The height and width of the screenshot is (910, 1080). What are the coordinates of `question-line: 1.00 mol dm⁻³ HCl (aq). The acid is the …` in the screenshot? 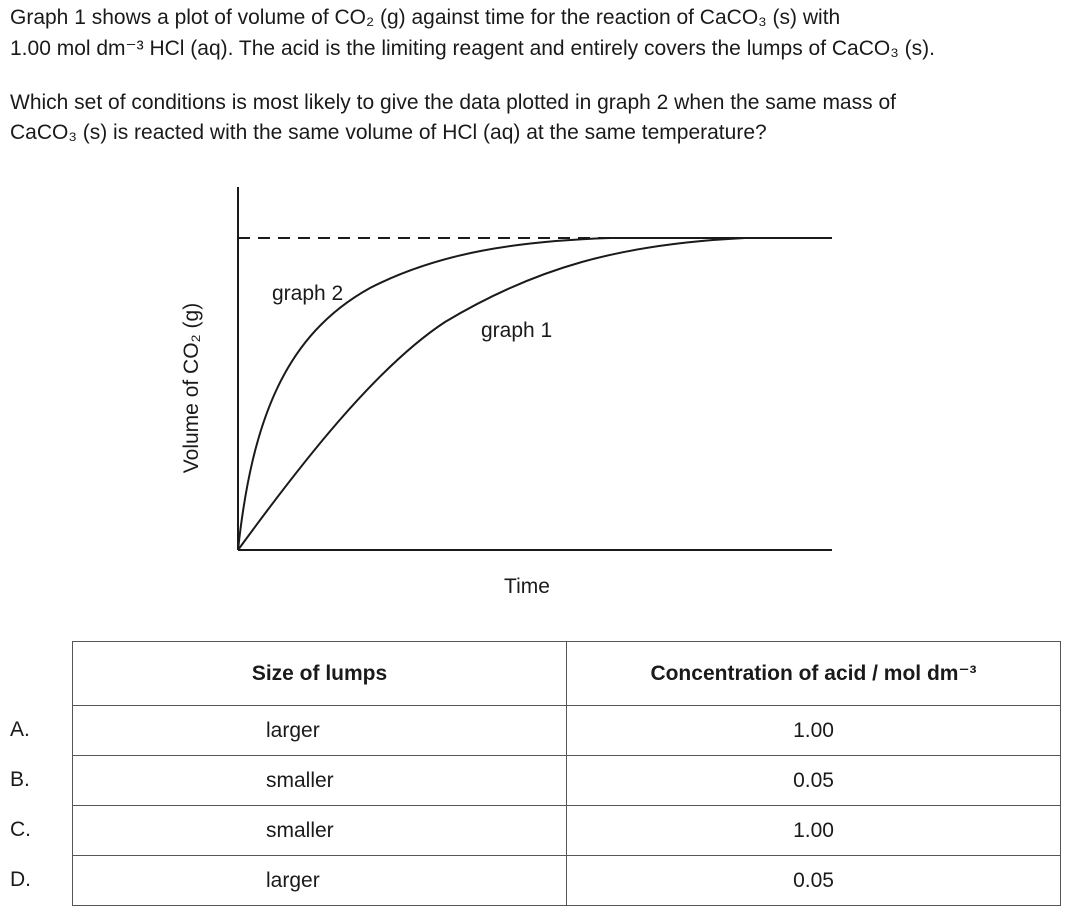 It's located at (472, 48).